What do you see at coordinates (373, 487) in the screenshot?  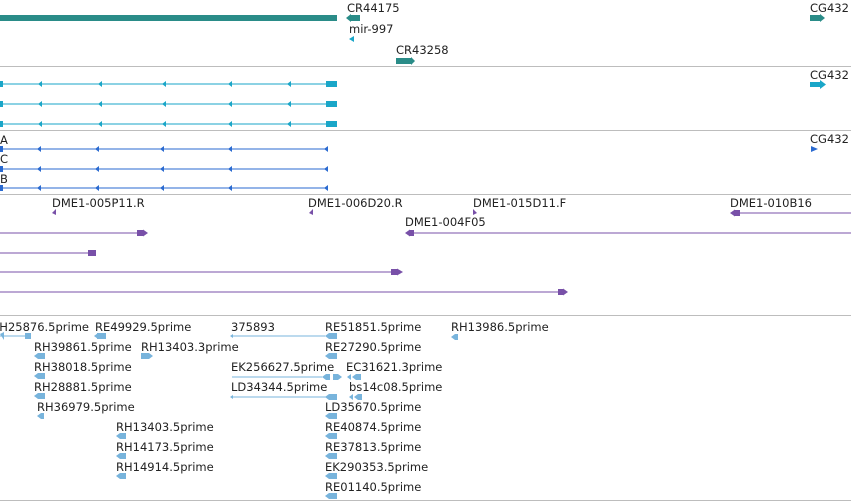 I see `est-label: RE01140.5prime` at bounding box center [373, 487].